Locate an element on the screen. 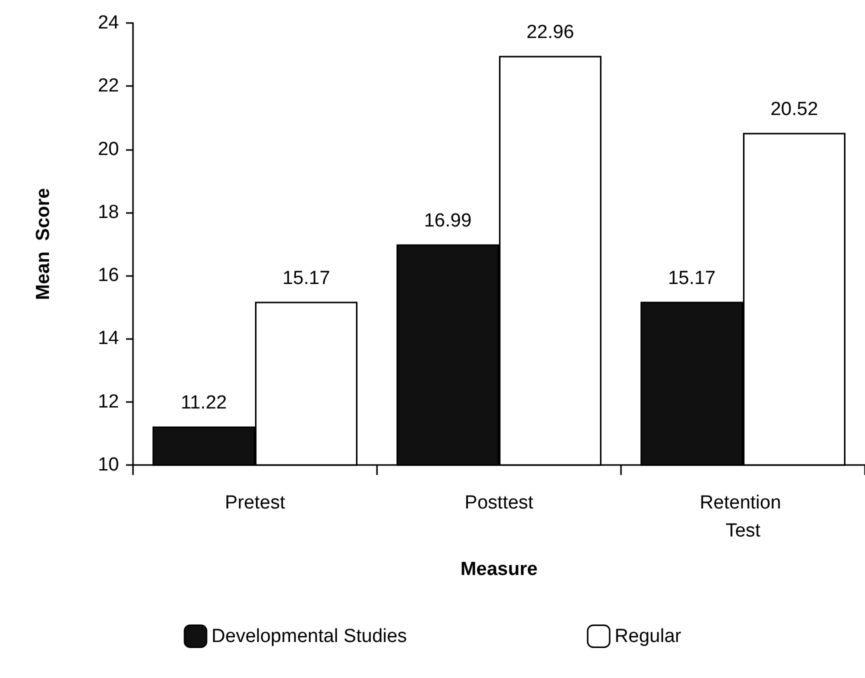  x-axis-title: Measure is located at coordinates (499, 569).